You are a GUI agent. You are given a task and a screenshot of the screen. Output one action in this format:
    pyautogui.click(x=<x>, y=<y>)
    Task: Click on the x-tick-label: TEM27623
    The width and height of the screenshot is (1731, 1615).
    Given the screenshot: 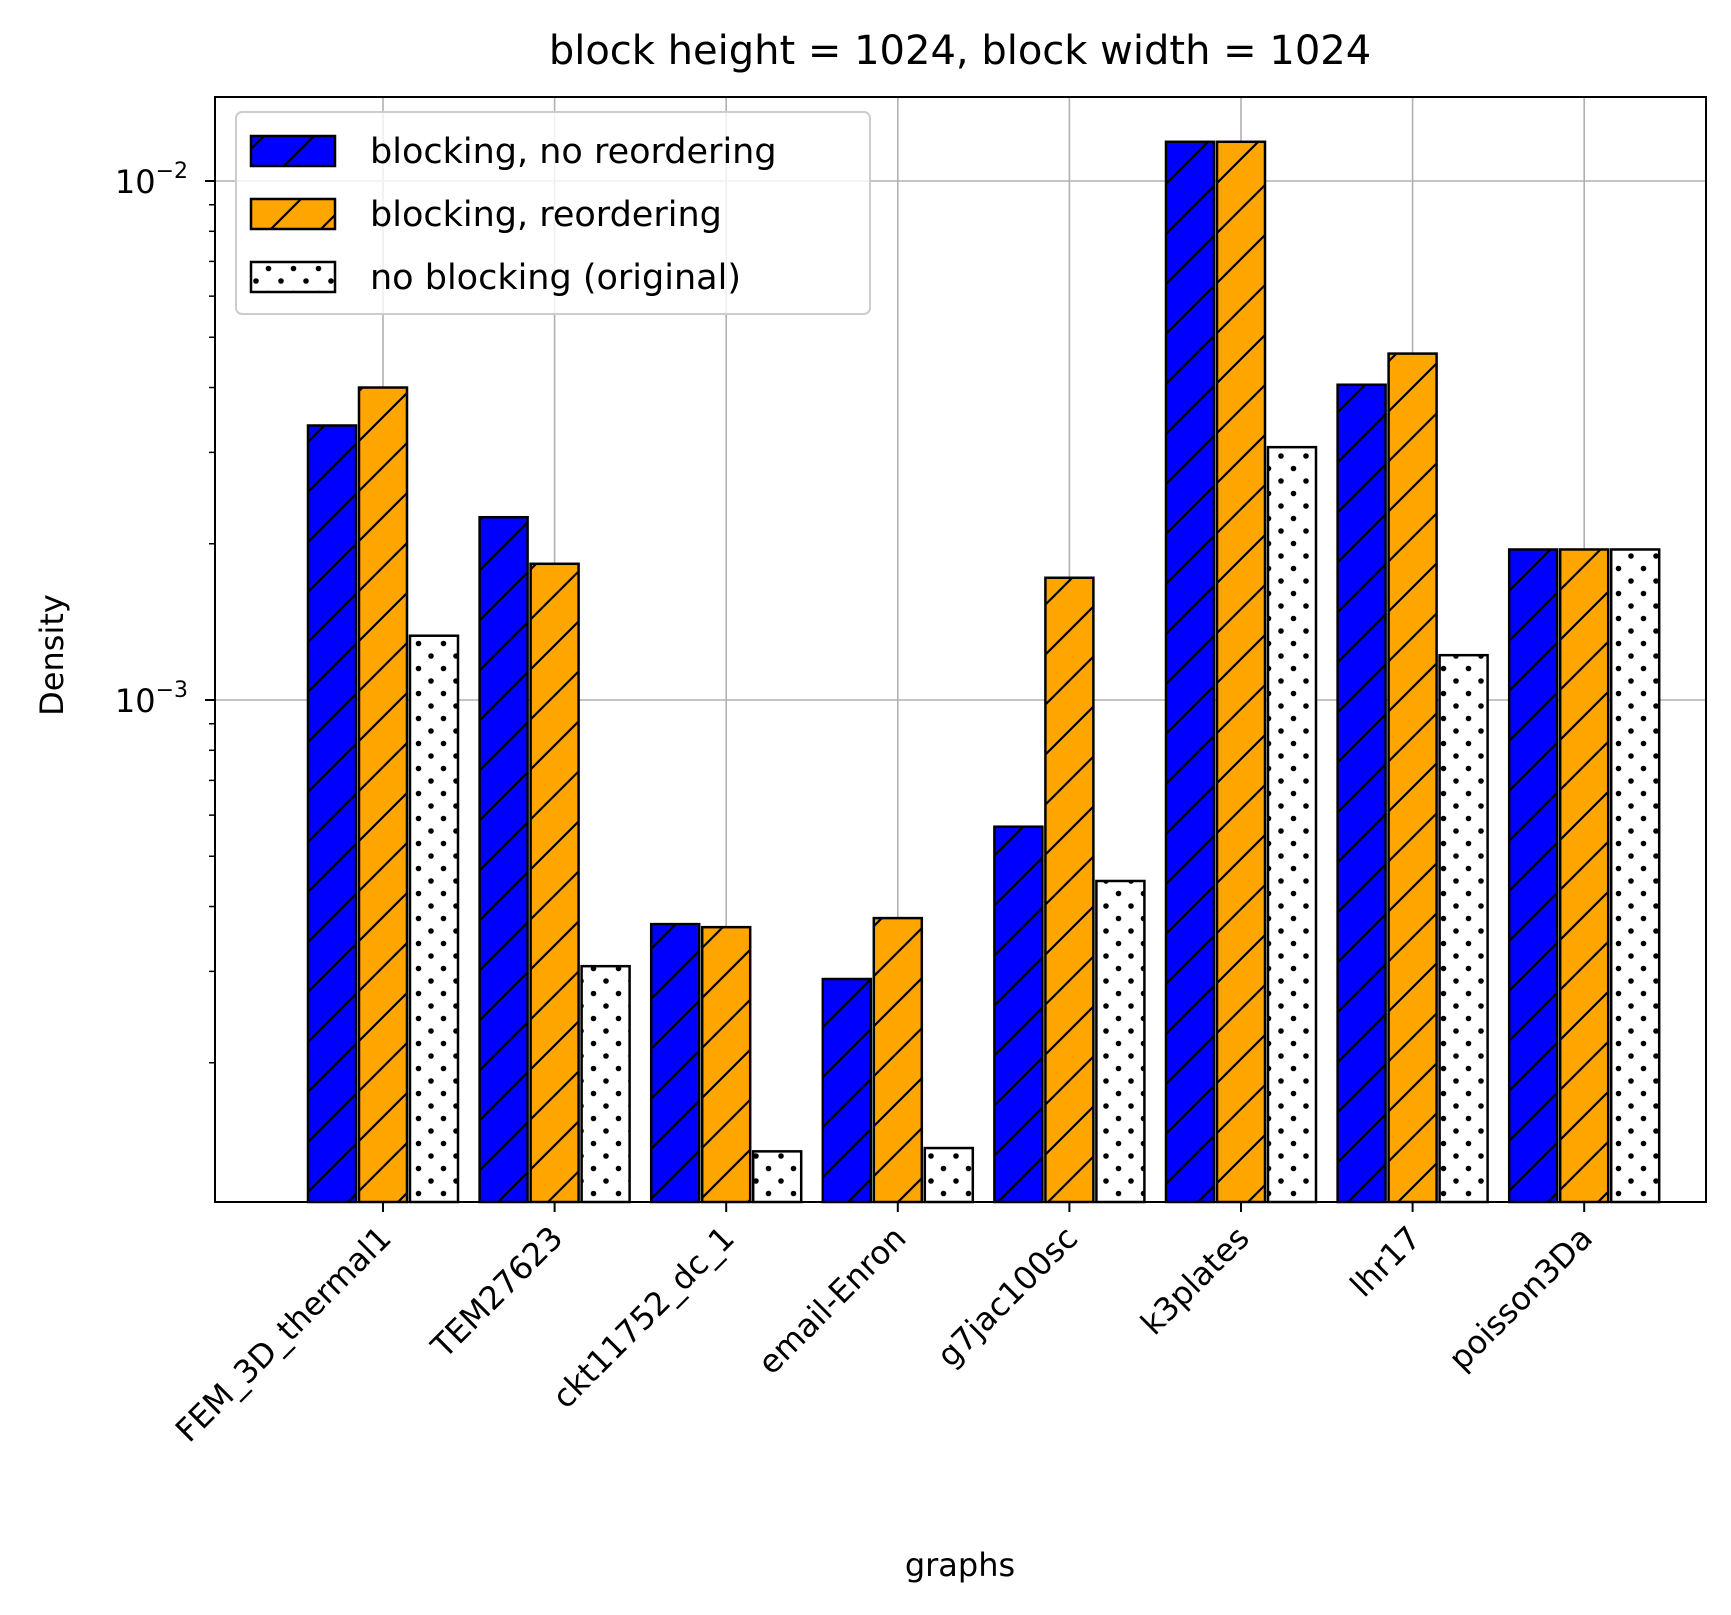 What is the action you would take?
    pyautogui.click(x=496, y=1292)
    